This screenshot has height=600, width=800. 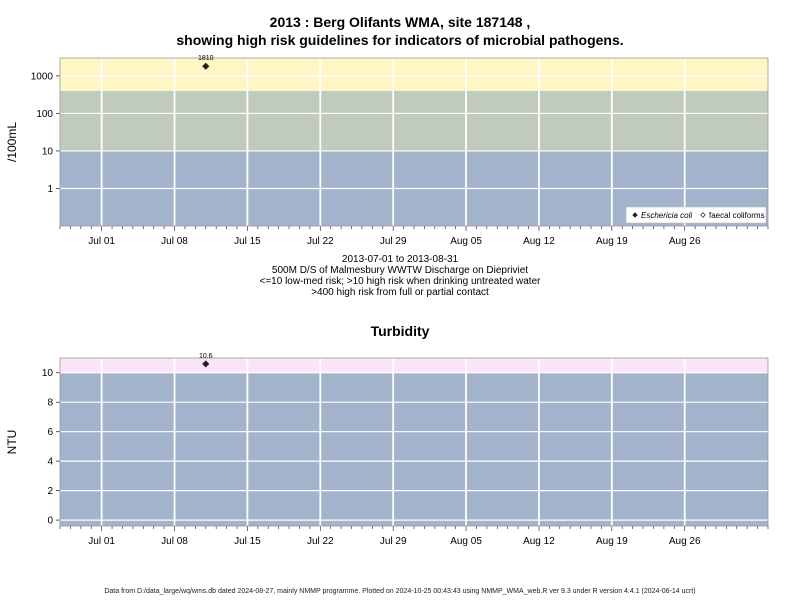 What do you see at coordinates (206, 58) in the screenshot?
I see `microbial-data-label: 1810` at bounding box center [206, 58].